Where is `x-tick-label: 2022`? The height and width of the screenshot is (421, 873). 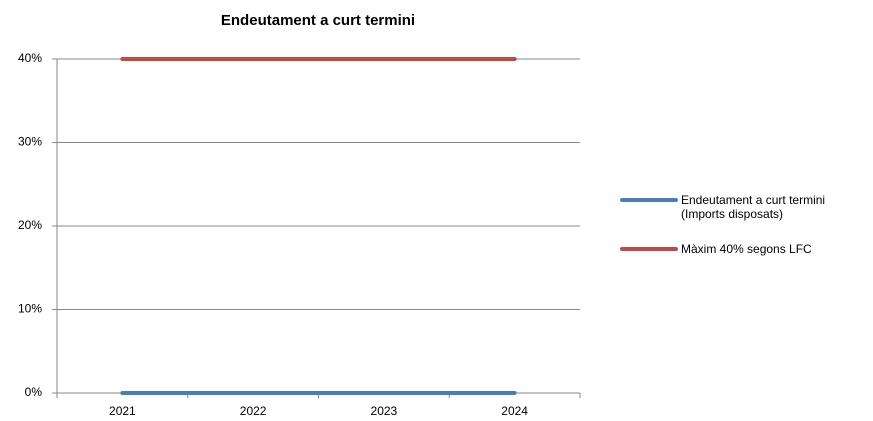
x-tick-label: 2022 is located at coordinates (253, 411).